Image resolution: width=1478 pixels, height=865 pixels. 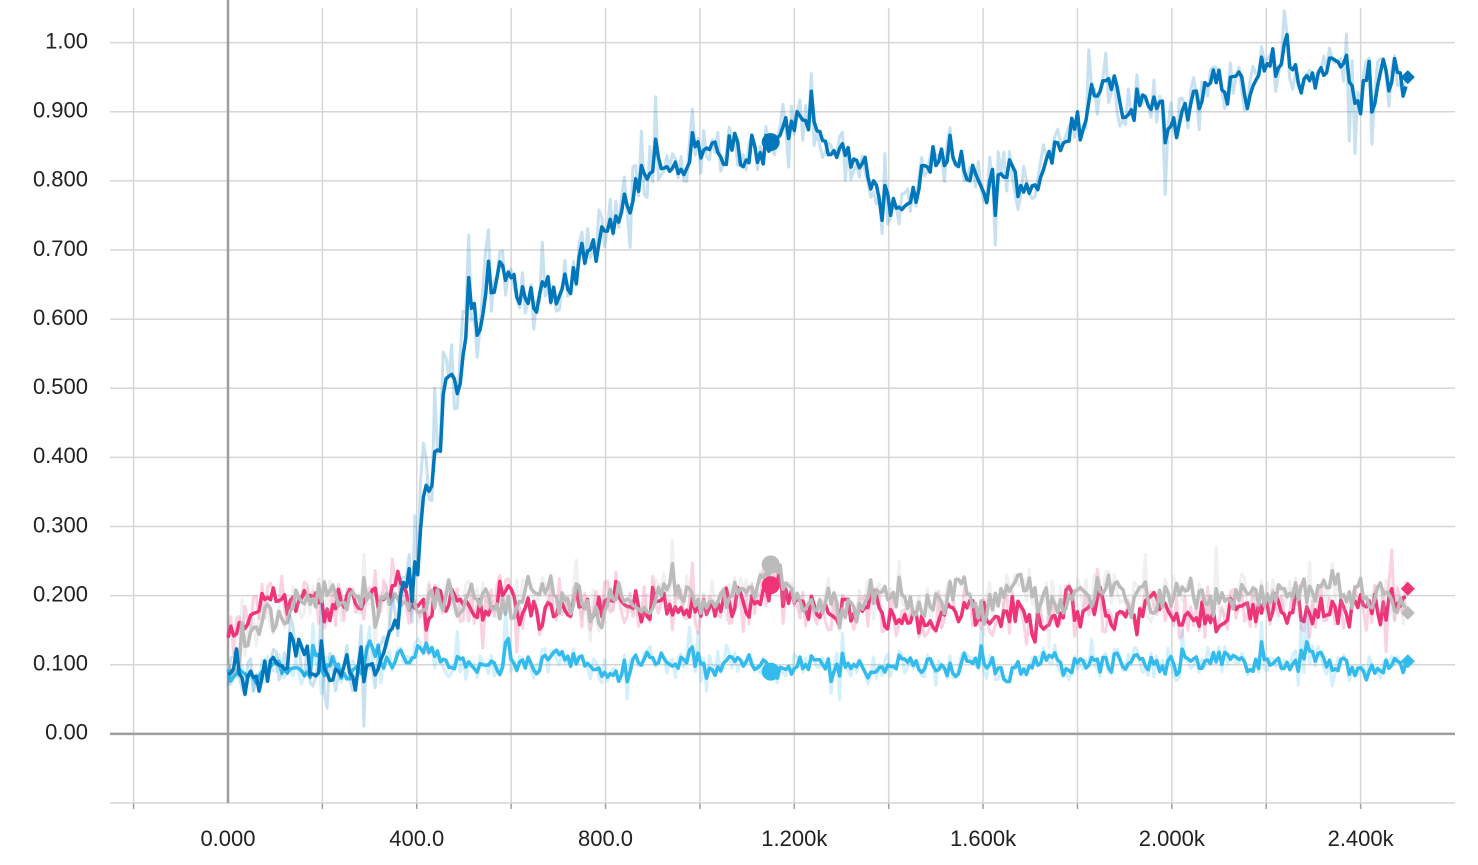 I want to click on y-tick-label: 0.200, so click(x=60, y=593).